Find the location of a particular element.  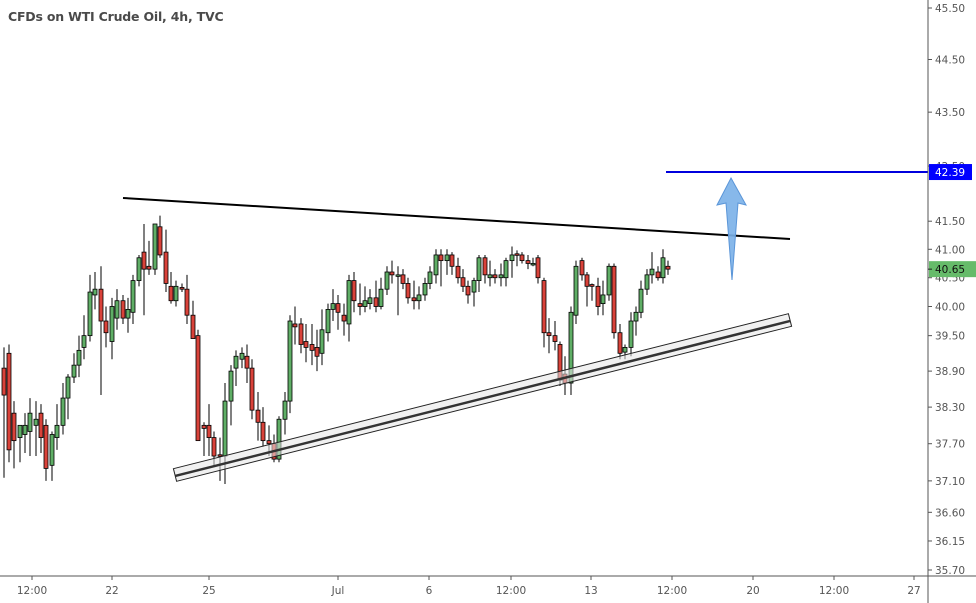

price-tick-label: 37.10 is located at coordinates (950, 482).